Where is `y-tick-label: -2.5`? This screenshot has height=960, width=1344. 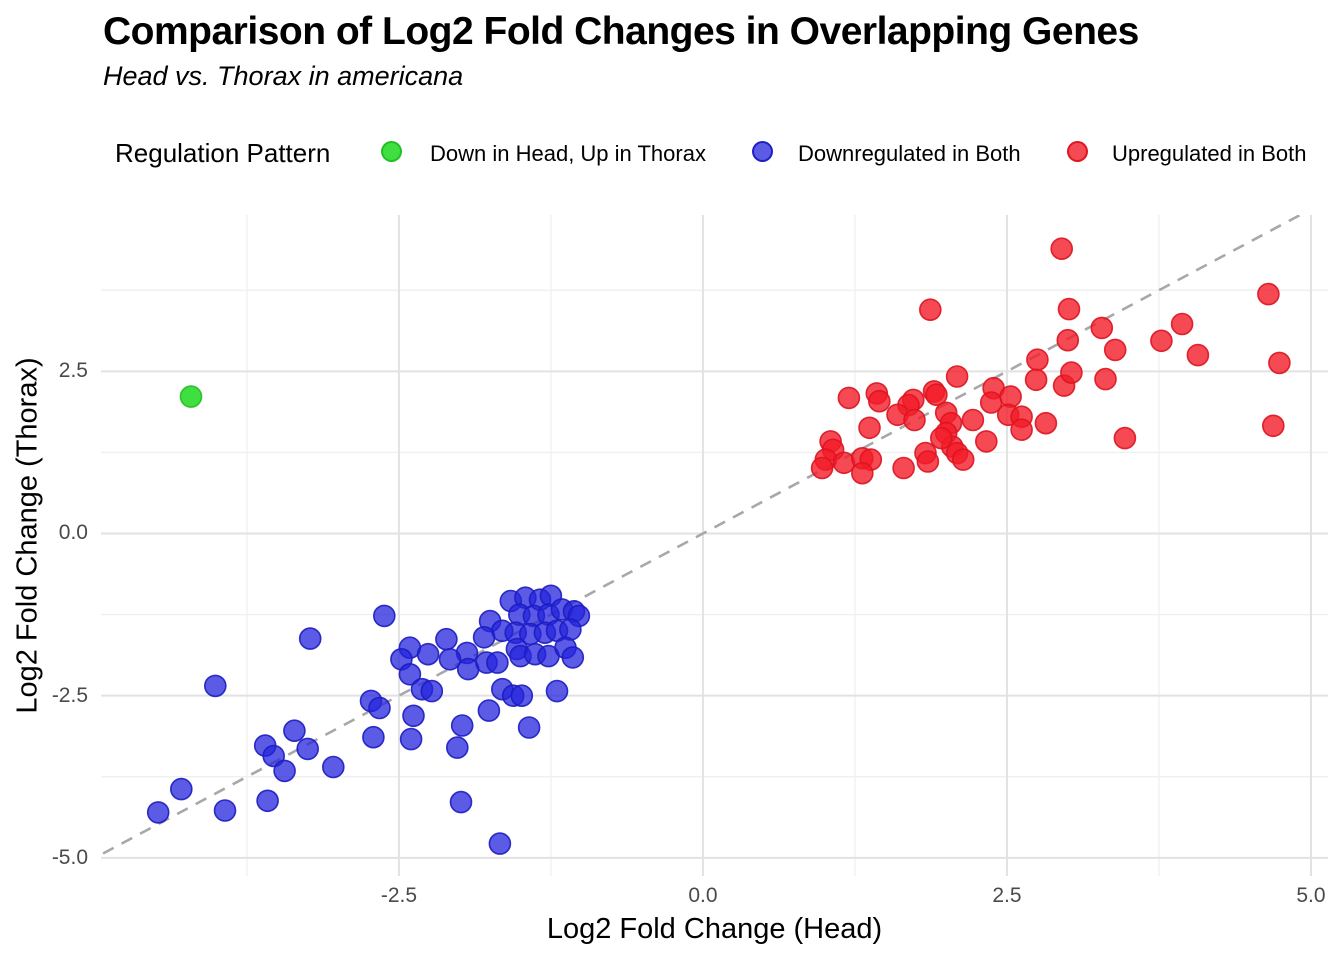 y-tick-label: -2.5 is located at coordinates (69, 695).